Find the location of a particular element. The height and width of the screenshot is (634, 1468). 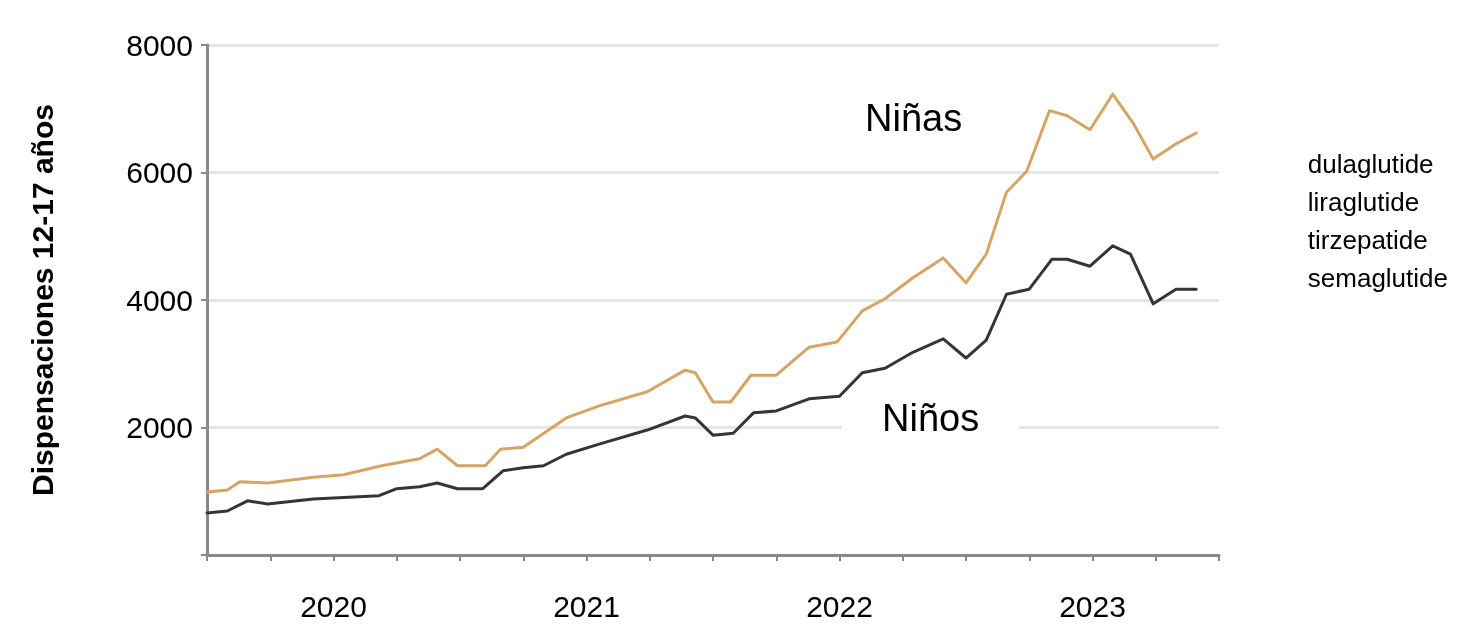

x-tick-label: 2022 is located at coordinates (839, 606).